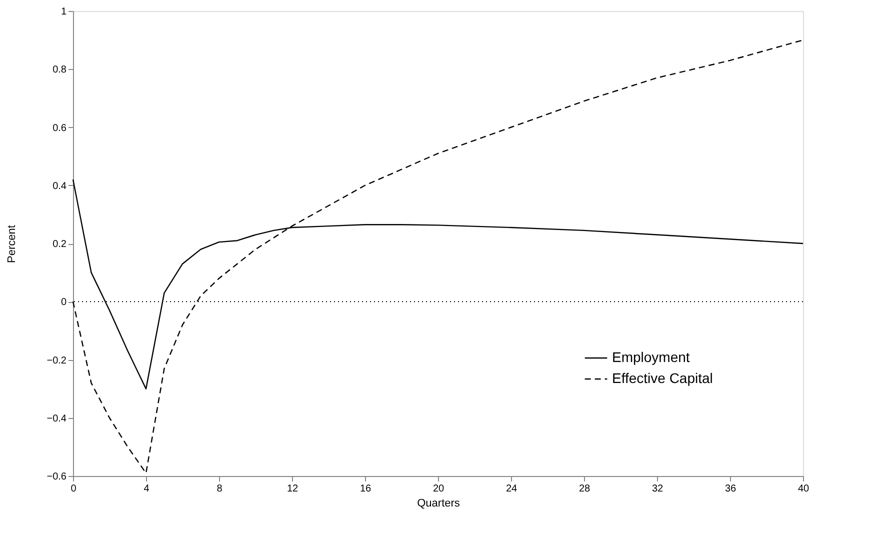  I want to click on x-tick-label: 40, so click(804, 489).